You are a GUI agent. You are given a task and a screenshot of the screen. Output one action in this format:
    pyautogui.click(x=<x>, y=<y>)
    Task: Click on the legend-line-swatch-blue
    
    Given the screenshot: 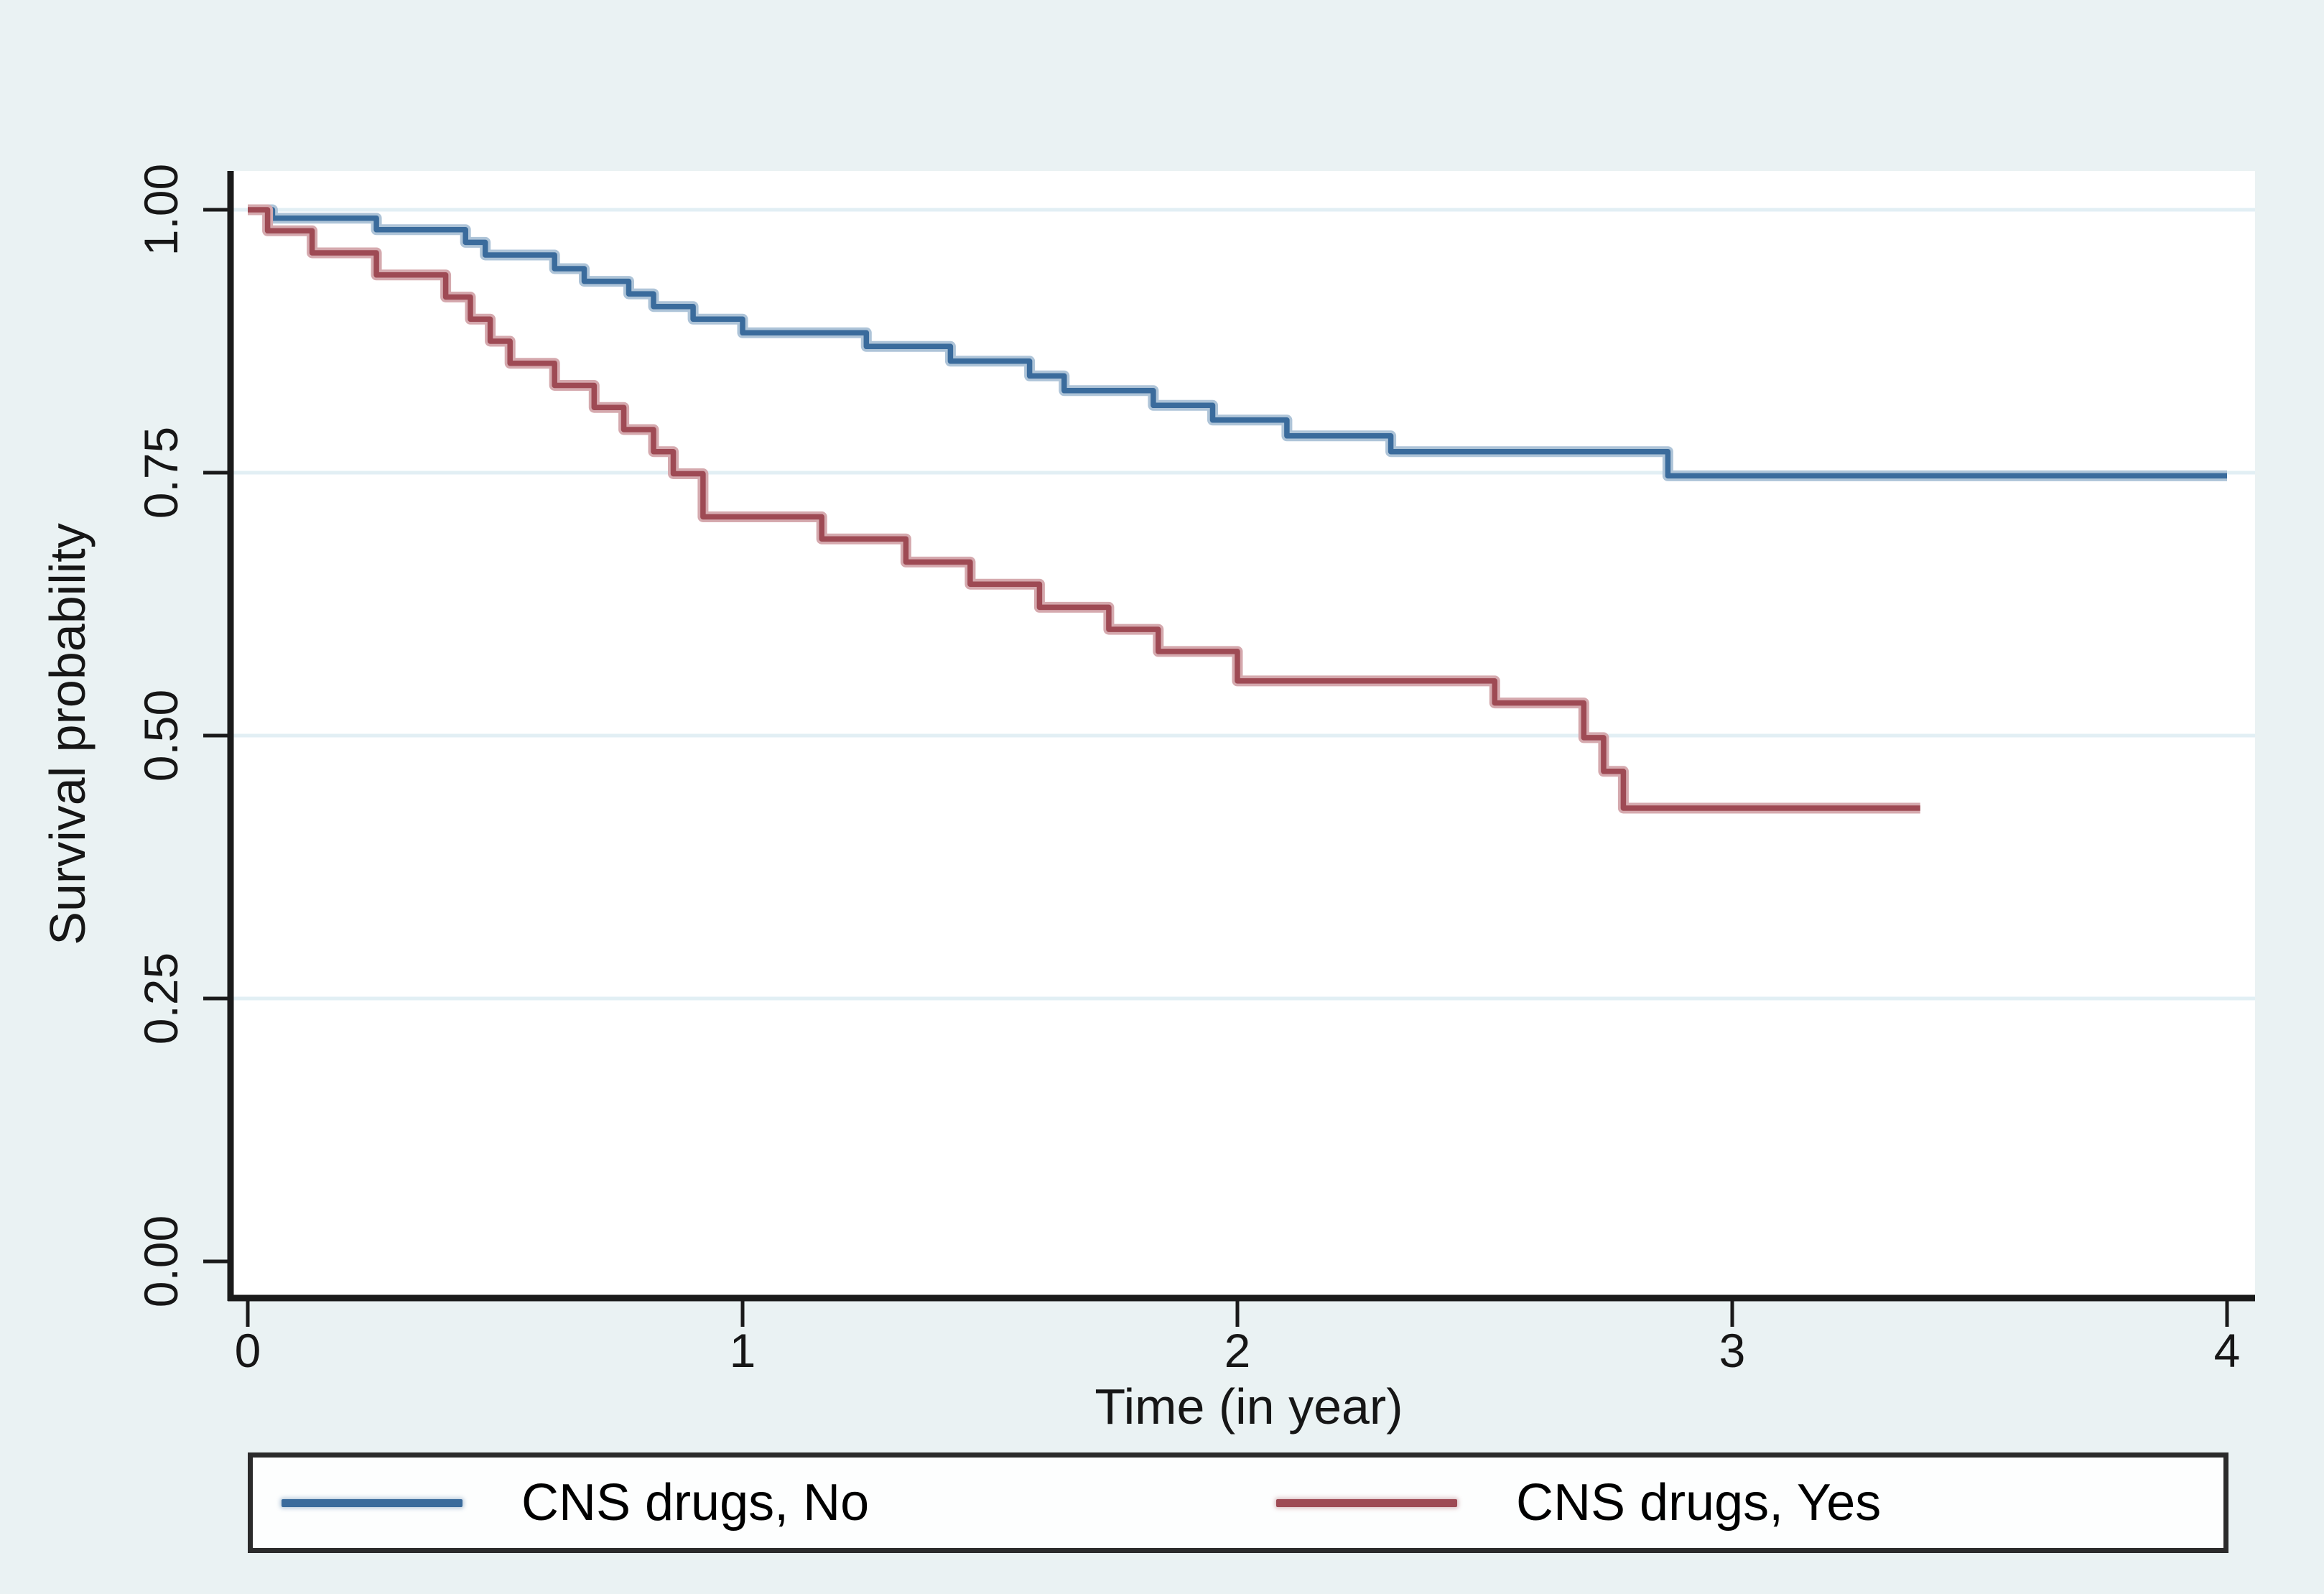 What is the action you would take?
    pyautogui.click(x=372, y=1502)
    